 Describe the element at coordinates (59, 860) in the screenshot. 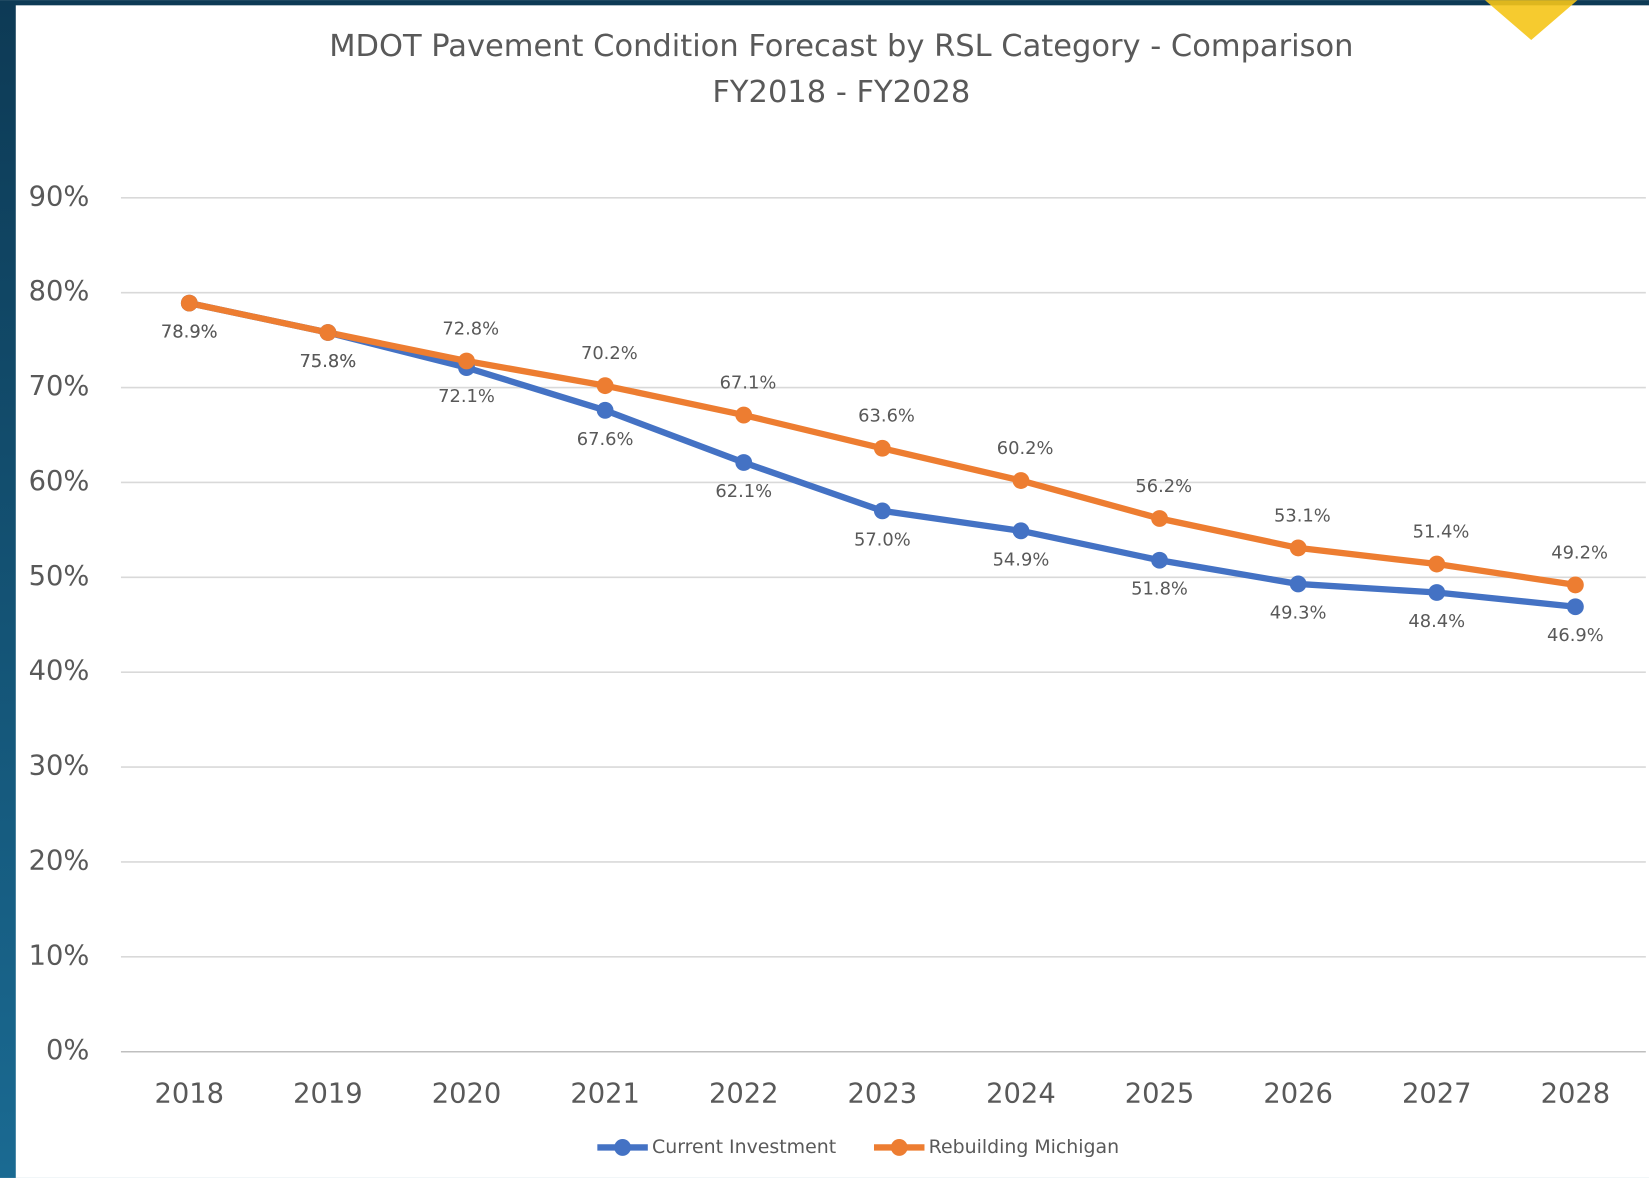

I see `y-tick-label: 20%` at that location.